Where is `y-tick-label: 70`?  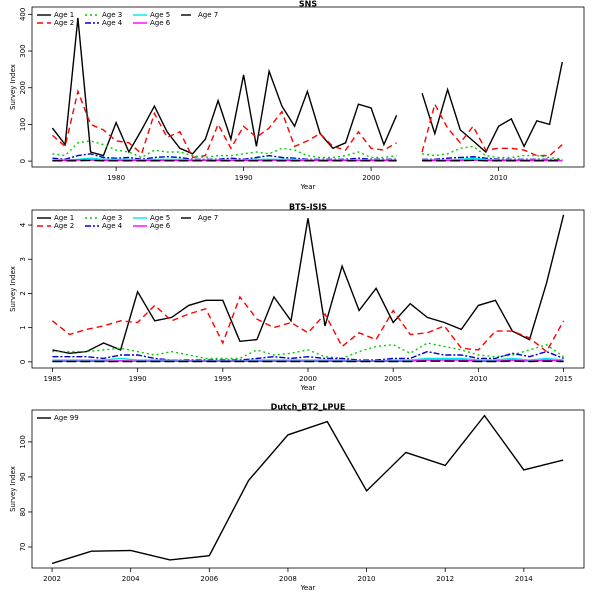
y-tick-label: 70 is located at coordinates (23, 547).